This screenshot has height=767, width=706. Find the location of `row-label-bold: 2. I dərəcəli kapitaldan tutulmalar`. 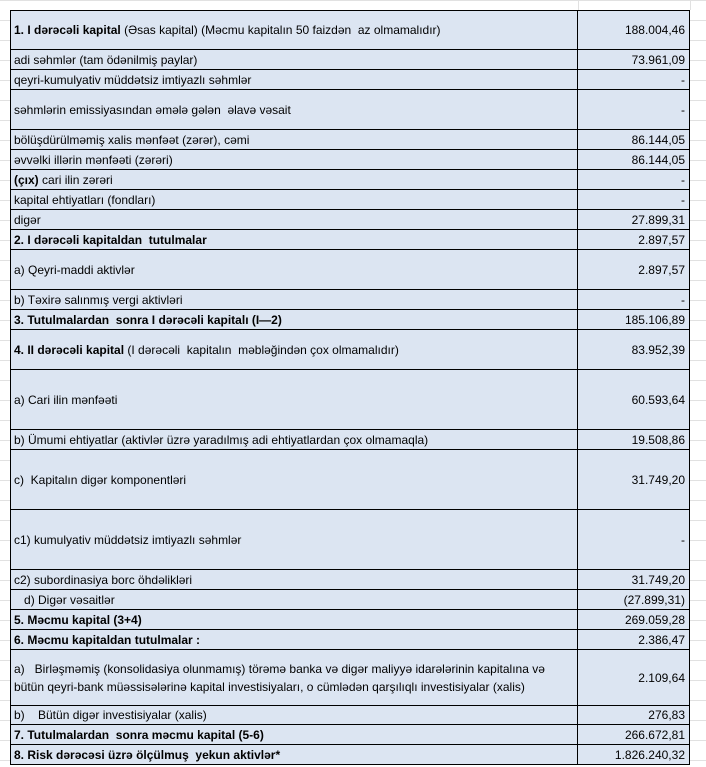

row-label-bold: 2. I dərəcəli kapitaldan tutulmalar is located at coordinates (110, 239).